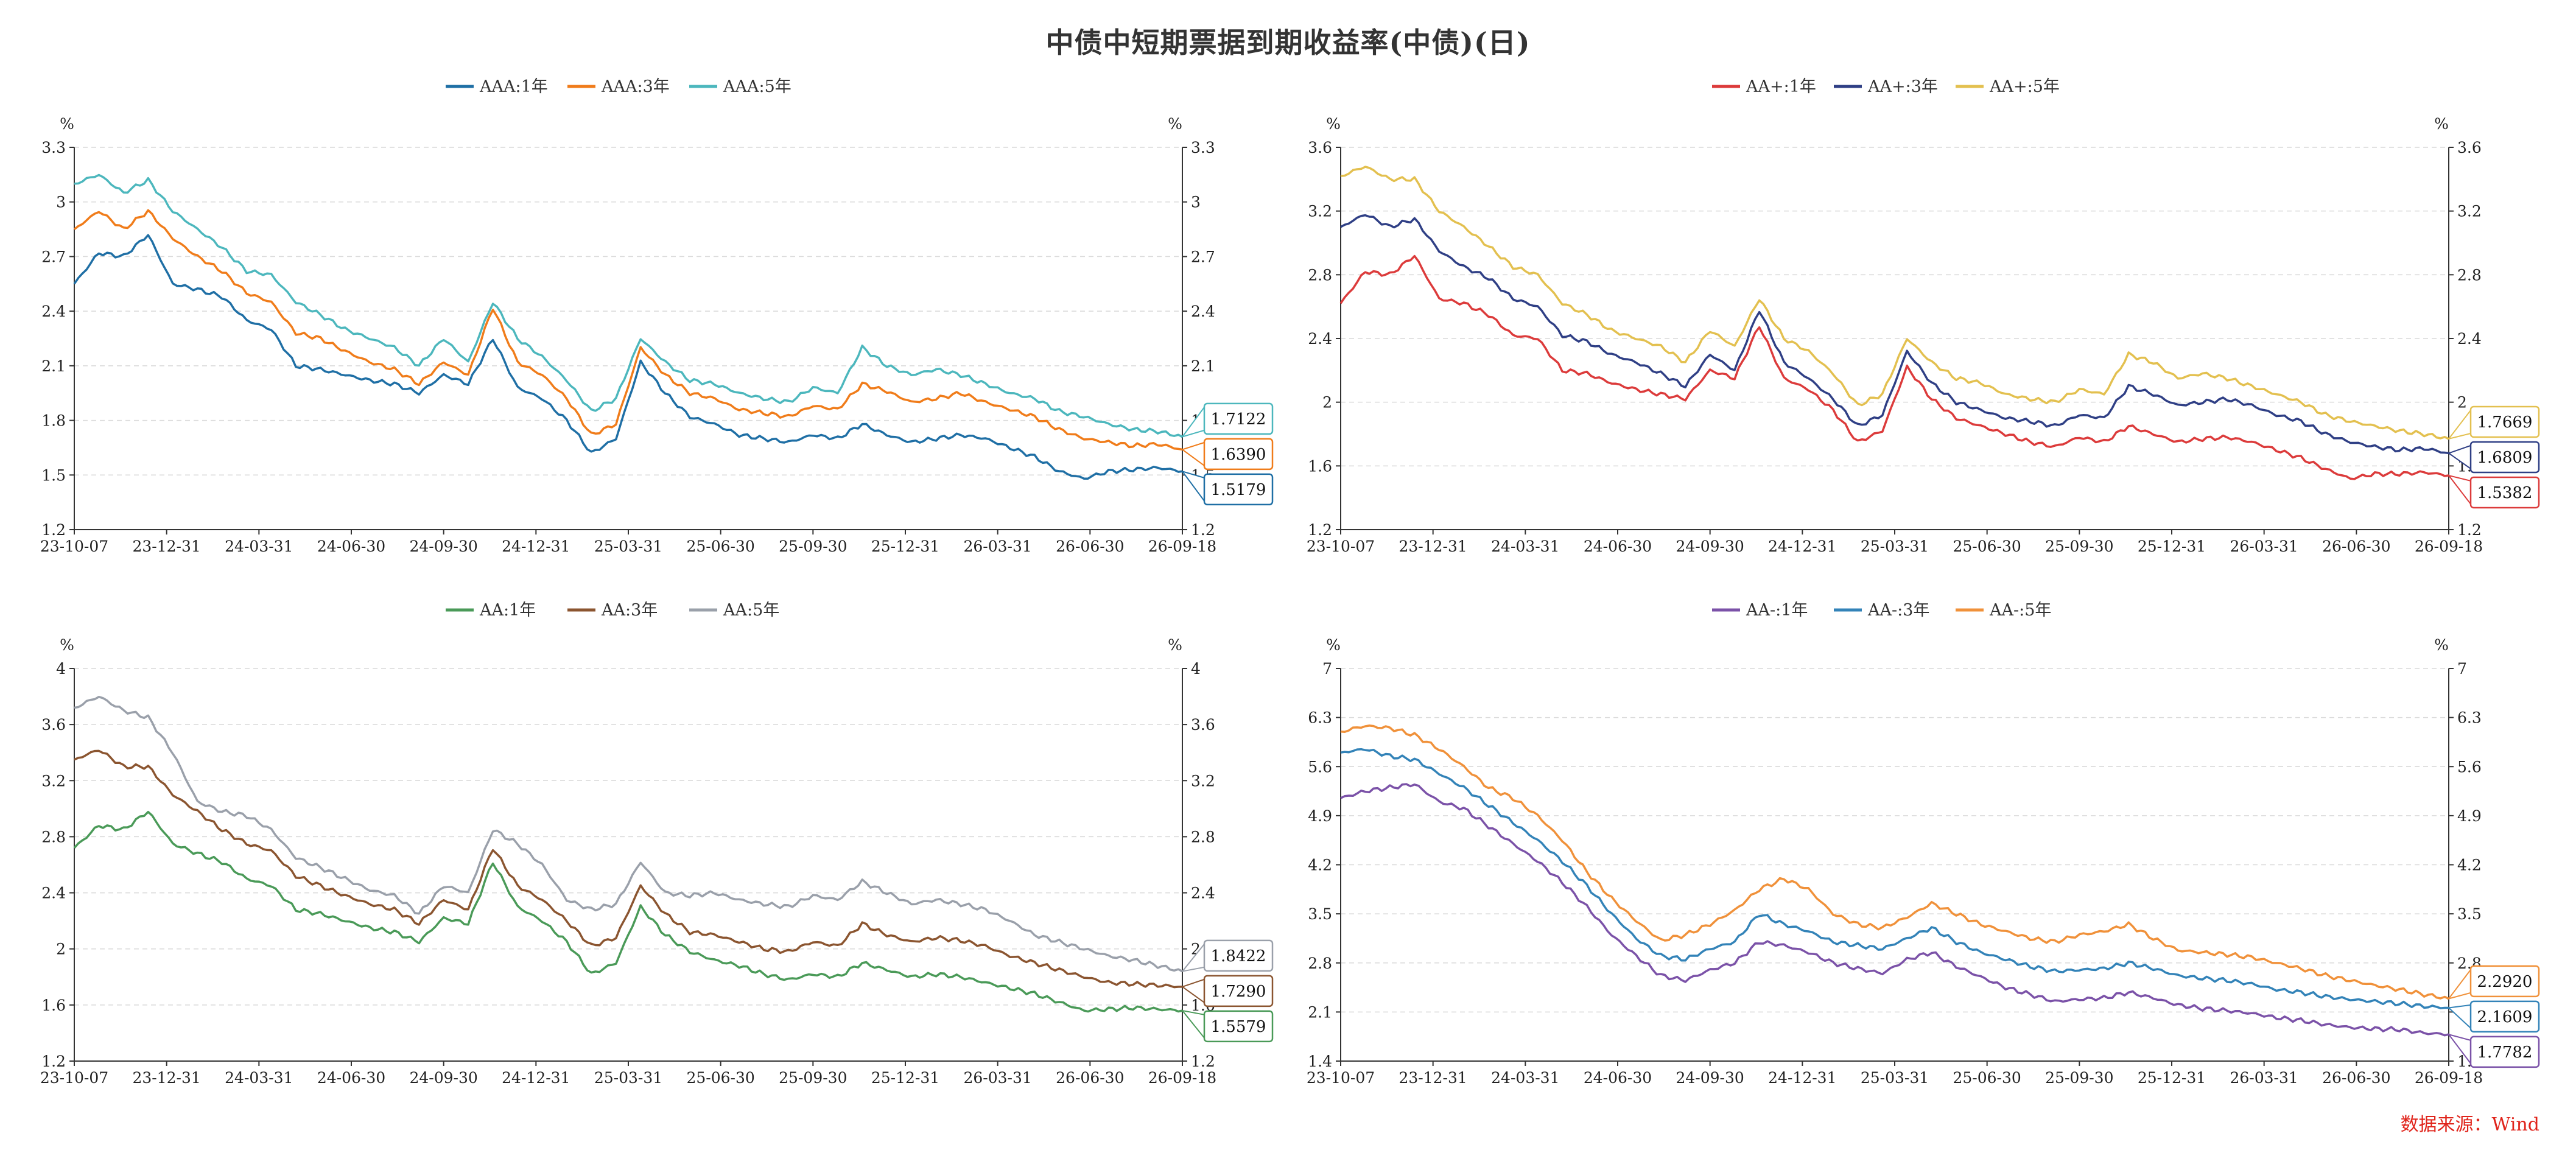 The image size is (2576, 1153). I want to click on last-value-badge: 1.5579, so click(1227, 1026).